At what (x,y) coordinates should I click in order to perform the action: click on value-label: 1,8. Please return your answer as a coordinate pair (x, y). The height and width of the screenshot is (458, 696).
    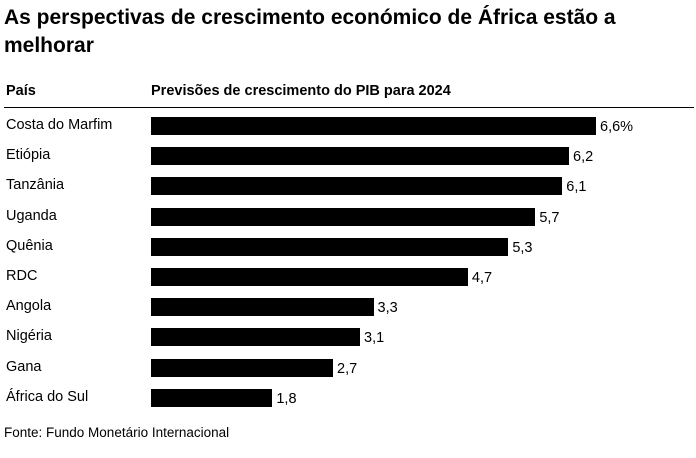
    Looking at the image, I should click on (286, 398).